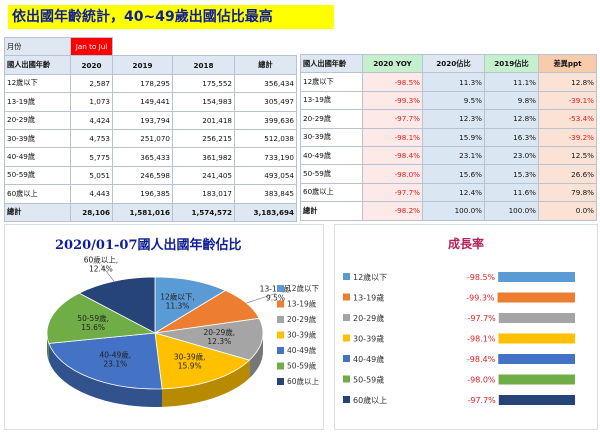  What do you see at coordinates (91, 212) in the screenshot?
I see `total-cell: 28,106` at bounding box center [91, 212].